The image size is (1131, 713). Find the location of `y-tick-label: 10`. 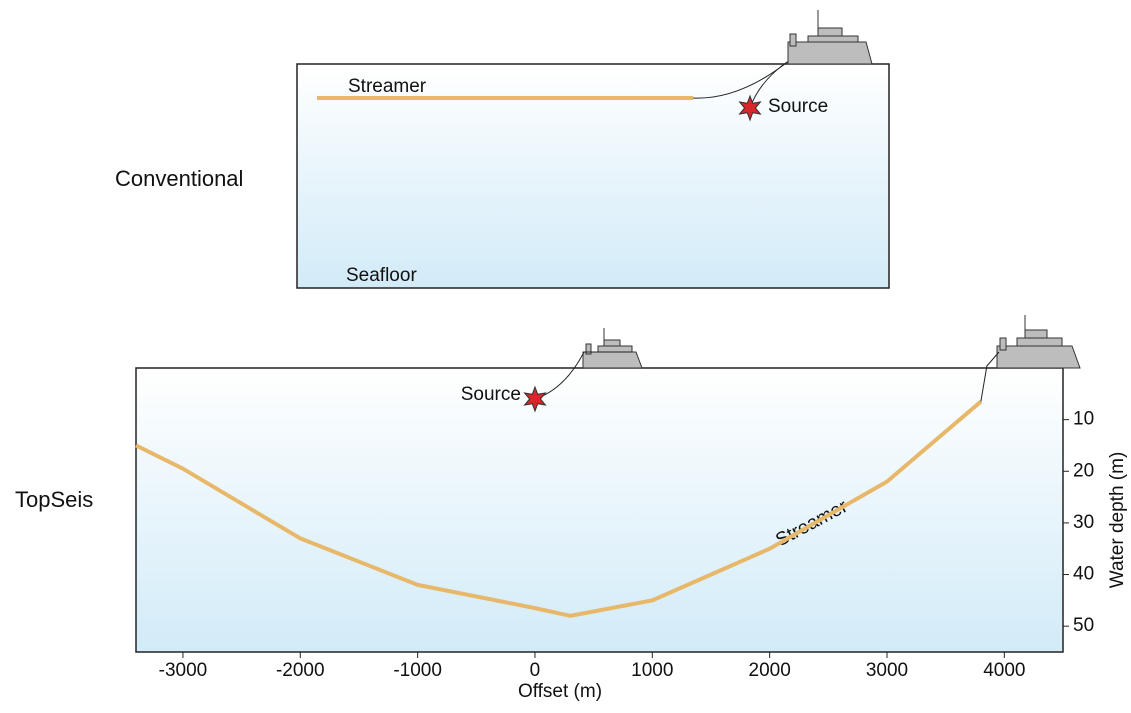

y-tick-label: 10 is located at coordinates (1083, 419).